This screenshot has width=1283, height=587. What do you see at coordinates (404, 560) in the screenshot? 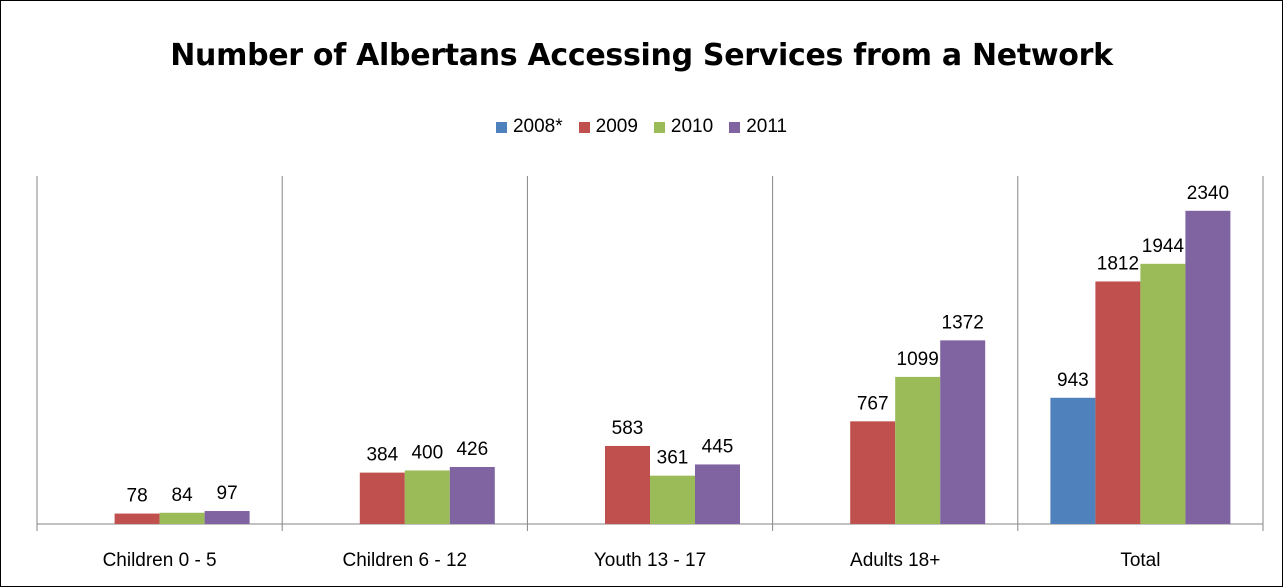
I see `category-label: Children 6 - 12` at bounding box center [404, 560].